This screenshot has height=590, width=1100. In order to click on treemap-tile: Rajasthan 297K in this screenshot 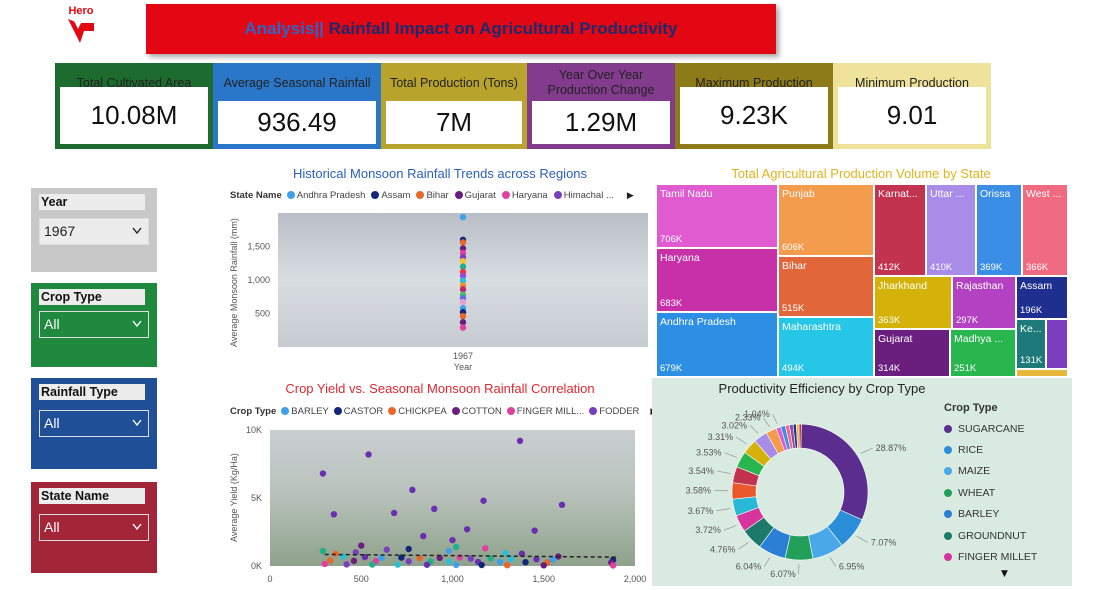, I will do `click(984, 302)`.